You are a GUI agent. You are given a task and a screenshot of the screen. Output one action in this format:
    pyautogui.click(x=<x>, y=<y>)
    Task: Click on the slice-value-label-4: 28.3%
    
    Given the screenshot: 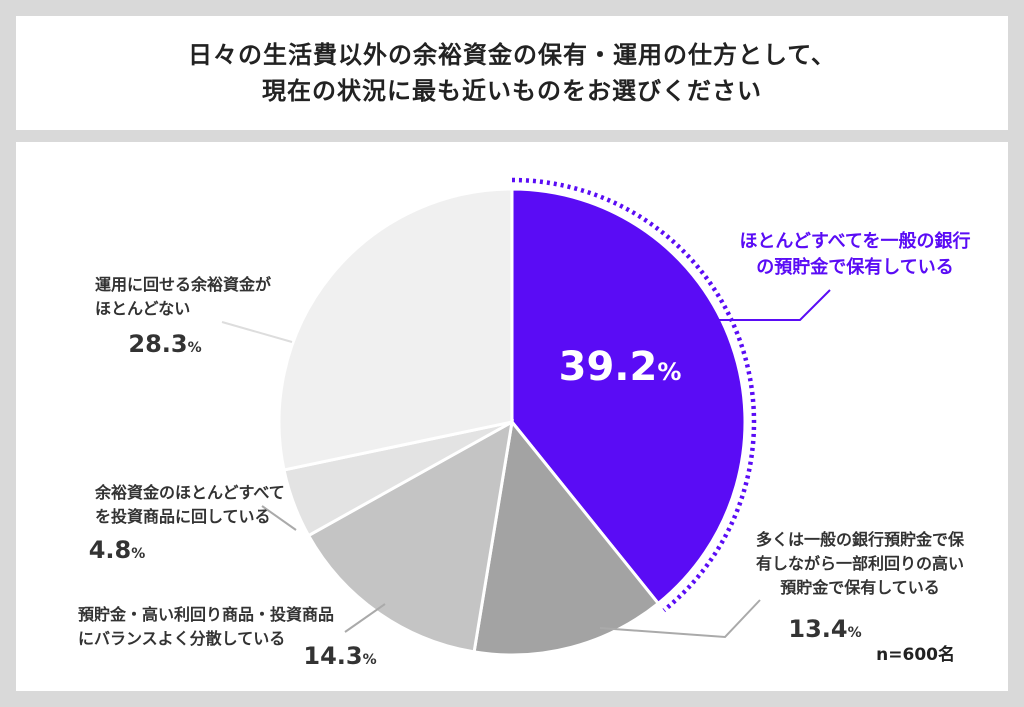 What is the action you would take?
    pyautogui.click(x=164, y=344)
    